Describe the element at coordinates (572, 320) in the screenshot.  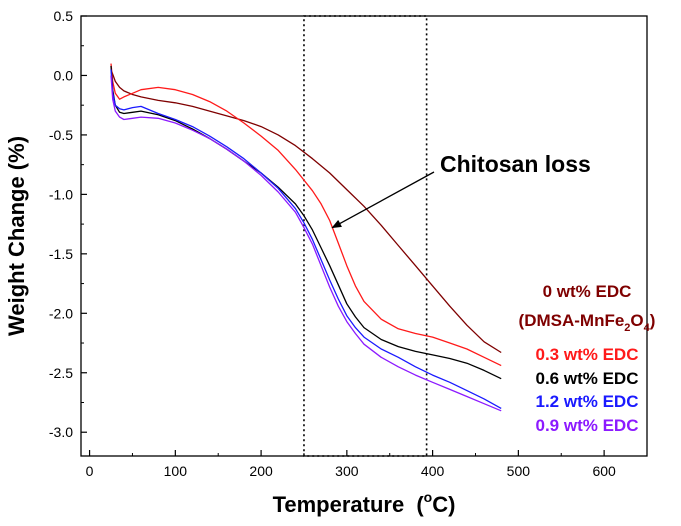
I see `legend-composition-prefix: (DMSA-MnFe` at that location.